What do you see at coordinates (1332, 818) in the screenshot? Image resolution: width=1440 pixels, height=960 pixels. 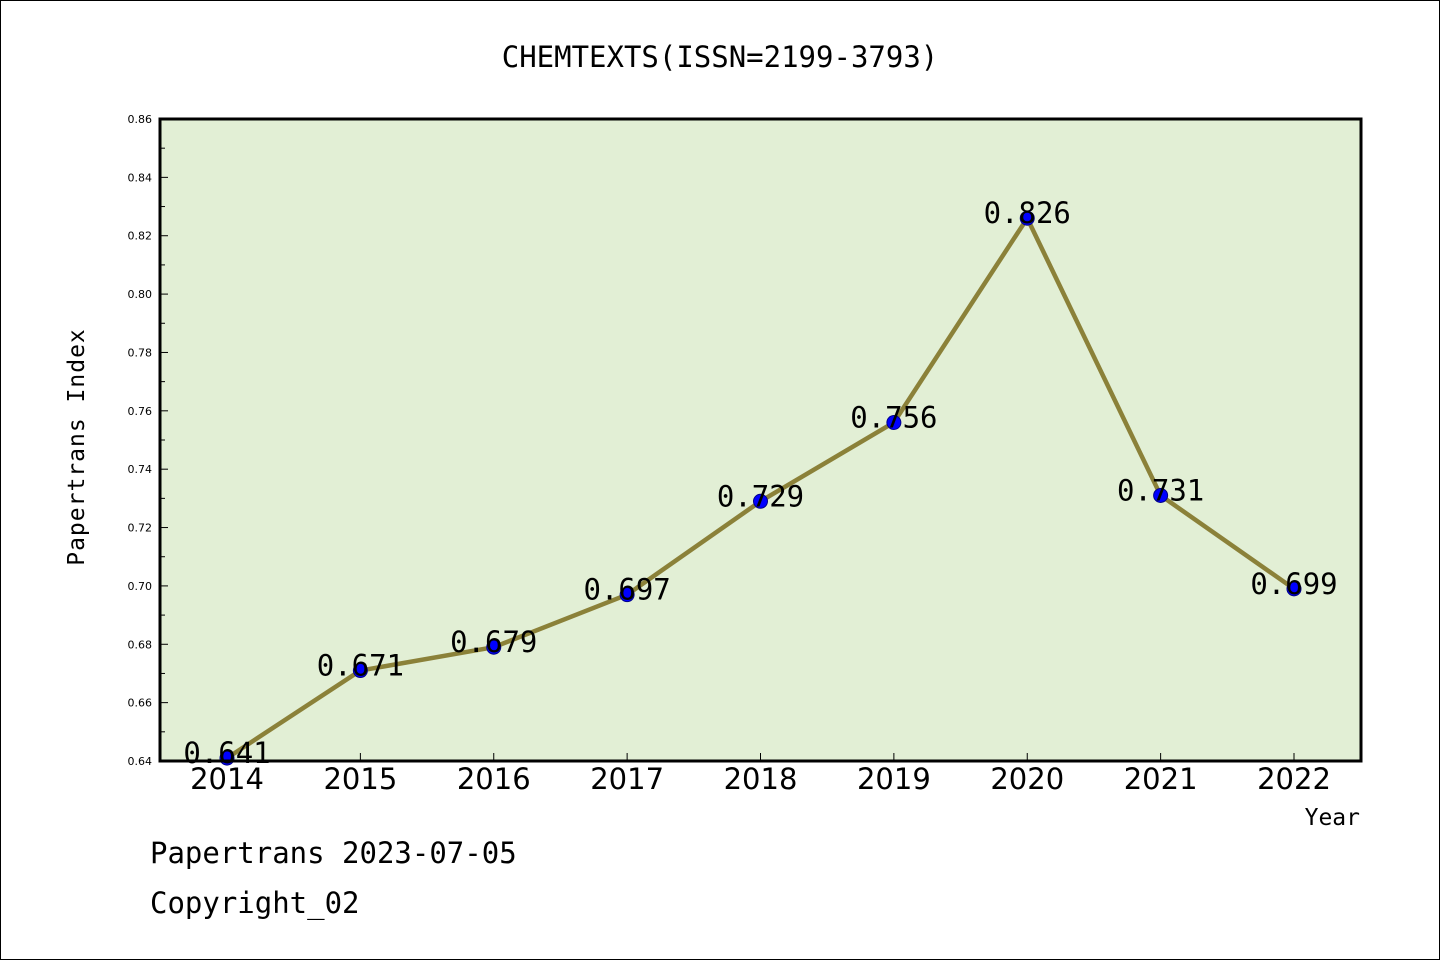 I see `x-axis-label: Year` at bounding box center [1332, 818].